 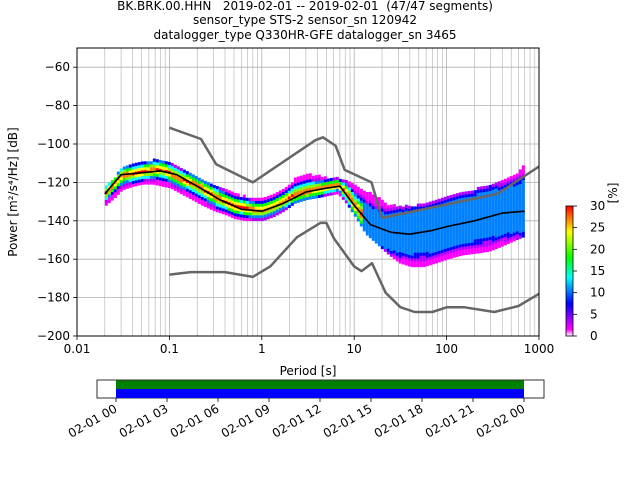 What do you see at coordinates (597, 271) in the screenshot?
I see `colorbar-tick-label: 15` at bounding box center [597, 271].